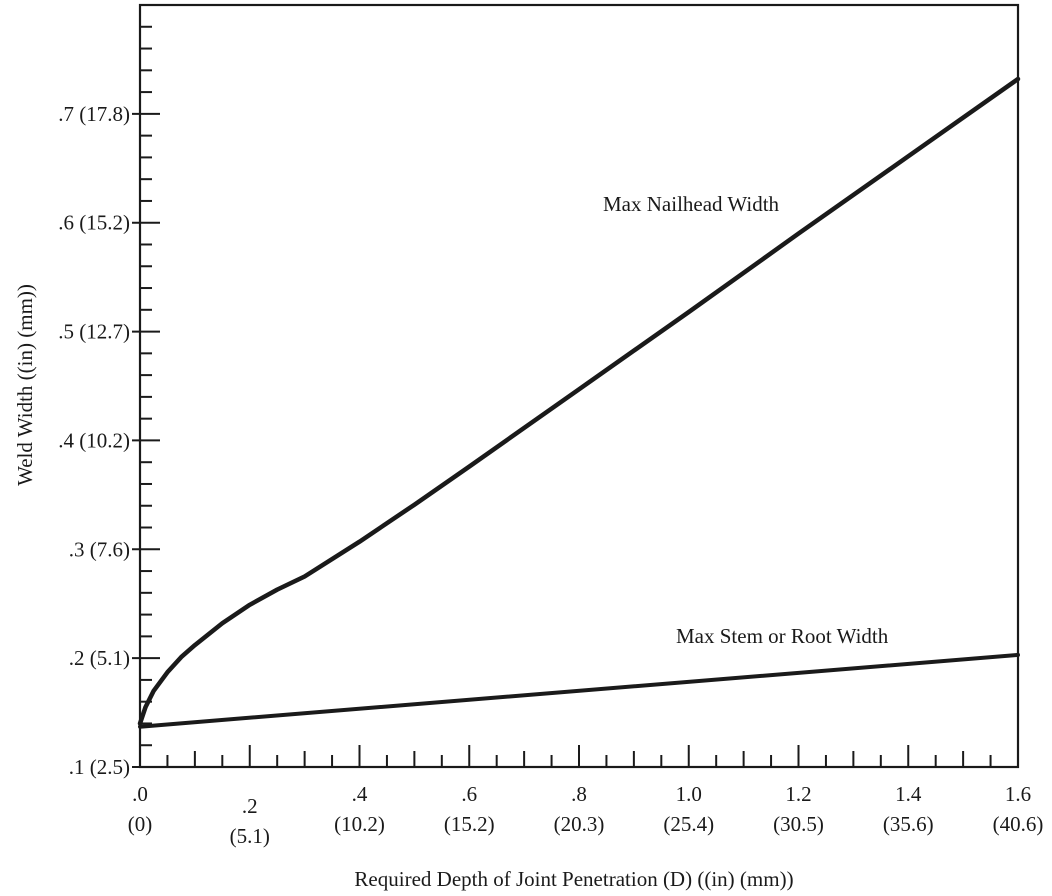 This screenshot has height=896, width=1052. Describe the element at coordinates (798, 824) in the screenshot. I see `x-tick-sublabel: (30.5)` at that location.